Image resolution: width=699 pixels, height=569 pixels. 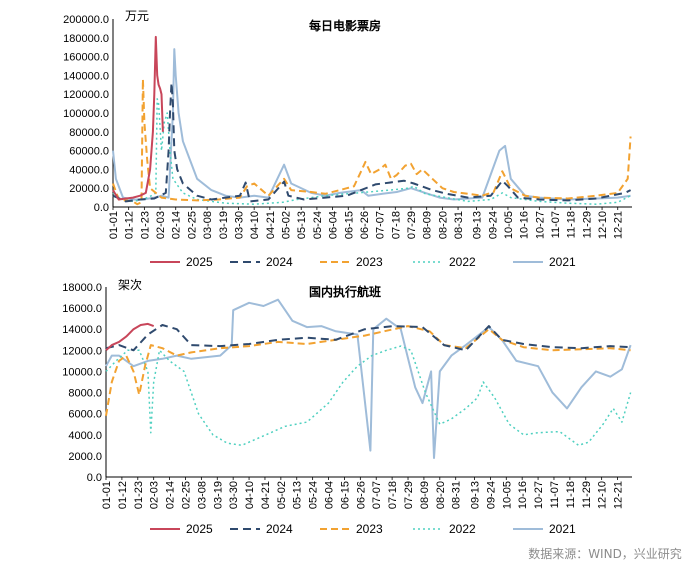 I want to click on x-tick-label: 02-03, so click(x=155, y=495).